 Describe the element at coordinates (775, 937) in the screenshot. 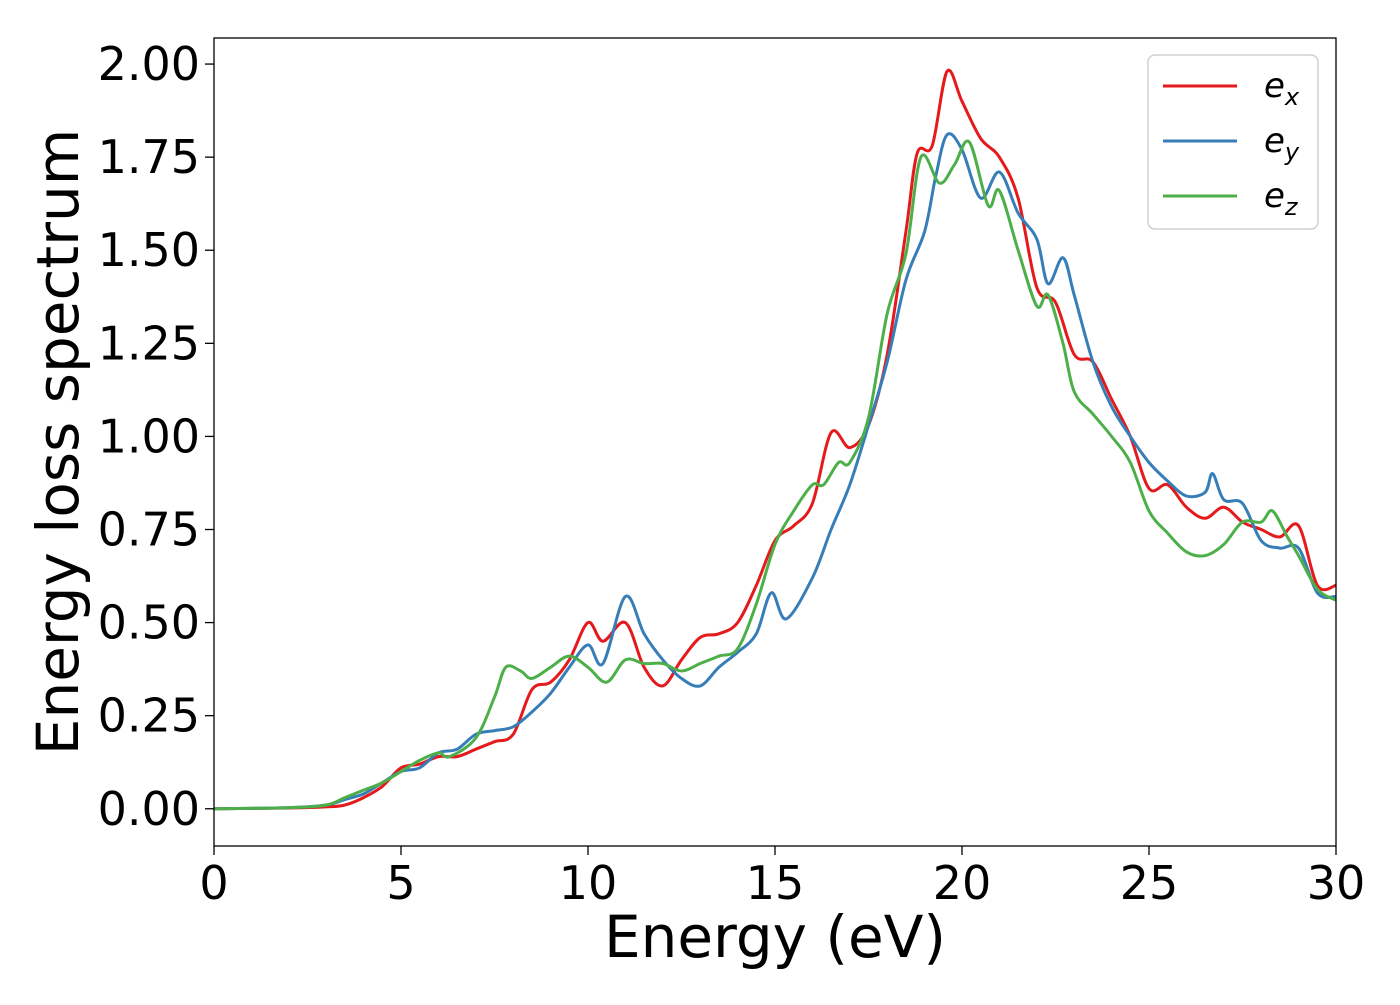

I see `x-axis-label: Energy (eV)` at that location.